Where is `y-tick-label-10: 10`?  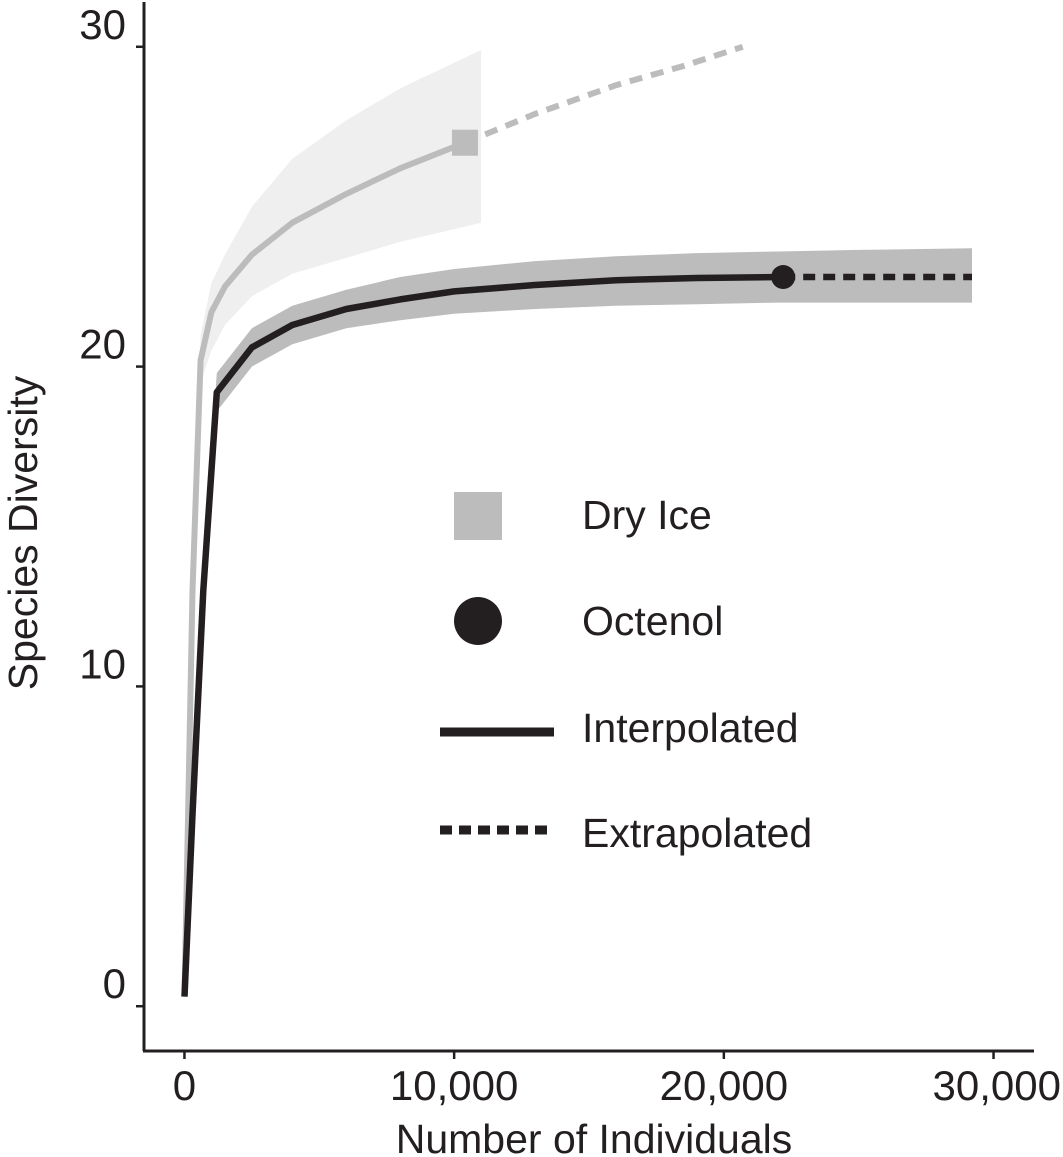 y-tick-label-10: 10 is located at coordinates (102, 663).